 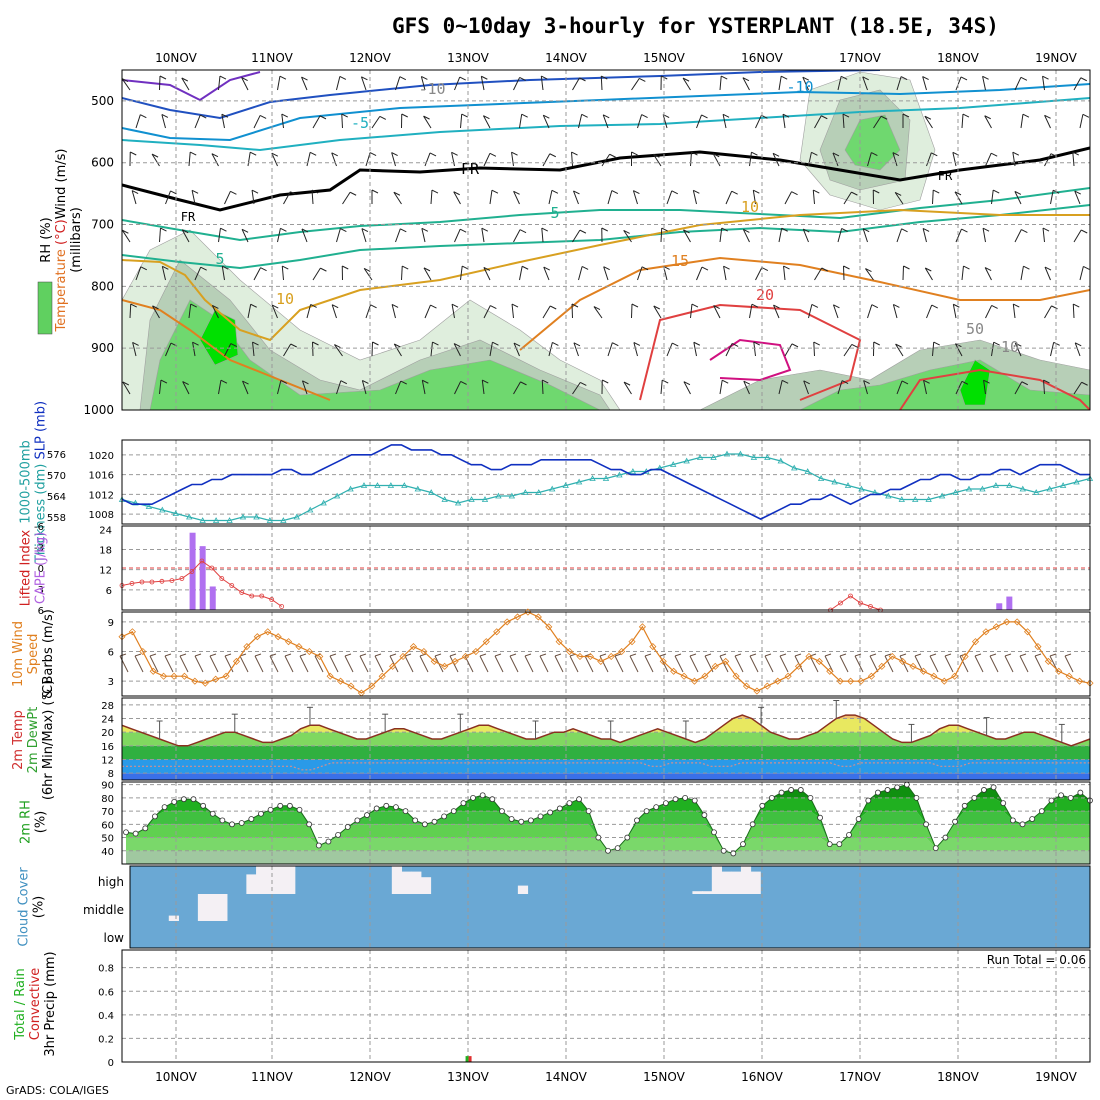 I want to click on li-tick-label: 6, so click(x=41, y=611).